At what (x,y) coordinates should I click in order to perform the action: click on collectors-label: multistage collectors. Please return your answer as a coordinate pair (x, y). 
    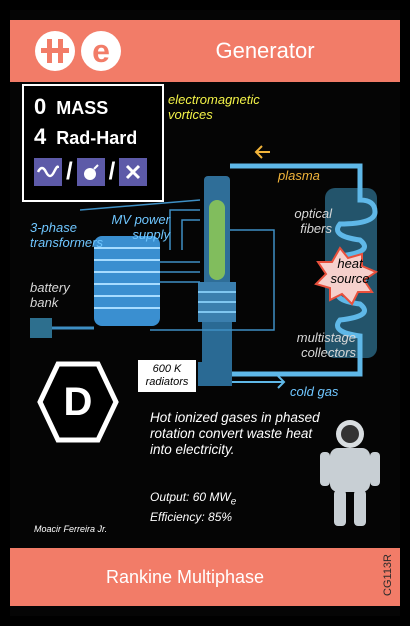
    Looking at the image, I should click on (326, 345).